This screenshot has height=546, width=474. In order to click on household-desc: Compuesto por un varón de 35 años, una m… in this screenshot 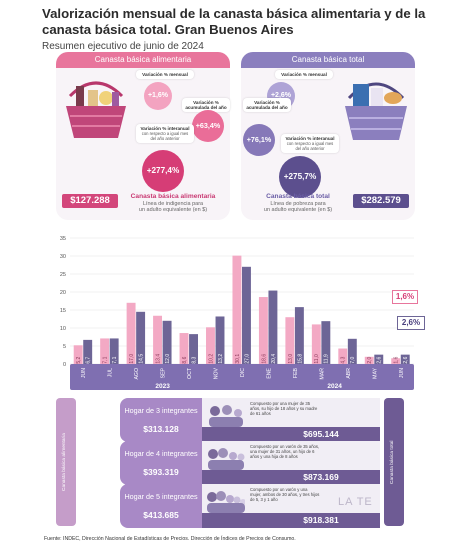, I will do `click(285, 452)`.